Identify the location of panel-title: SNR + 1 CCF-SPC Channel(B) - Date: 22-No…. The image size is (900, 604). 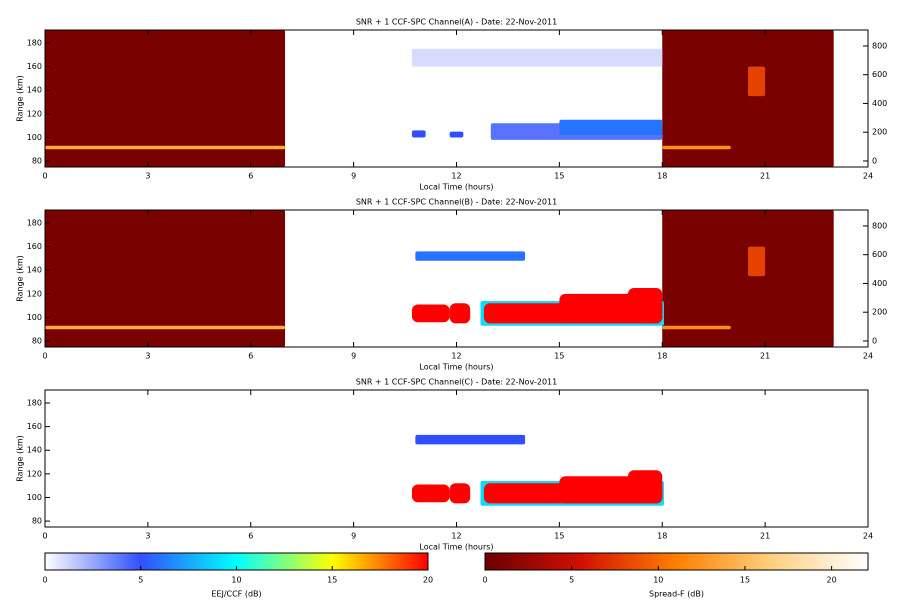
(456, 202).